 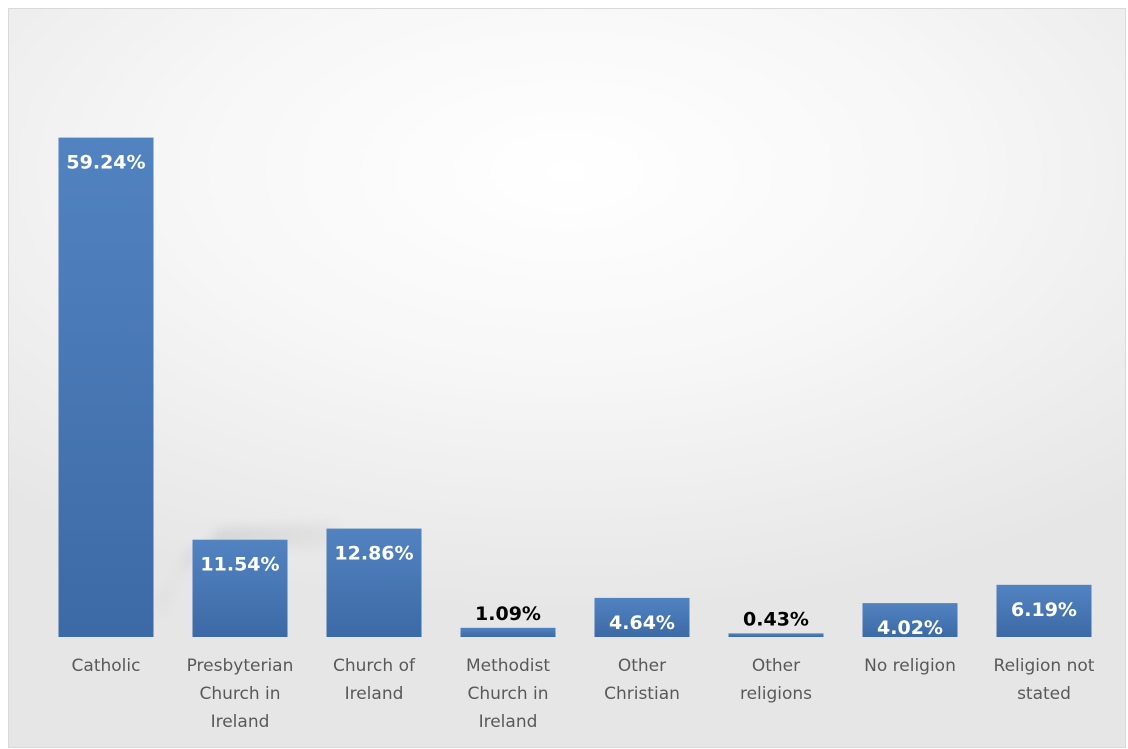 What do you see at coordinates (240, 694) in the screenshot?
I see `category-label: Presbyterian Church in Ireland` at bounding box center [240, 694].